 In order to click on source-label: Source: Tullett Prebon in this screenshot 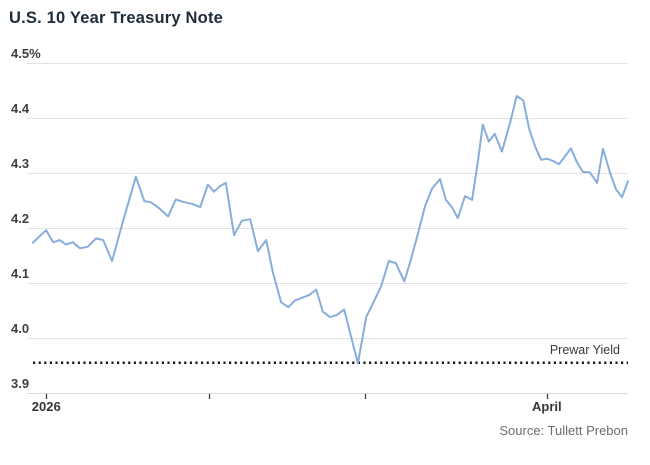, I will do `click(563, 430)`.